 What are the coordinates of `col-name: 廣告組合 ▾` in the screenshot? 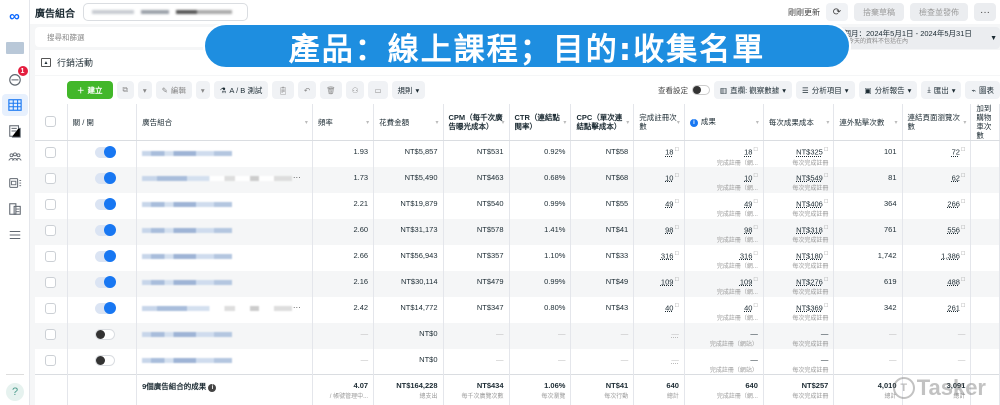 It's located at (224, 122).